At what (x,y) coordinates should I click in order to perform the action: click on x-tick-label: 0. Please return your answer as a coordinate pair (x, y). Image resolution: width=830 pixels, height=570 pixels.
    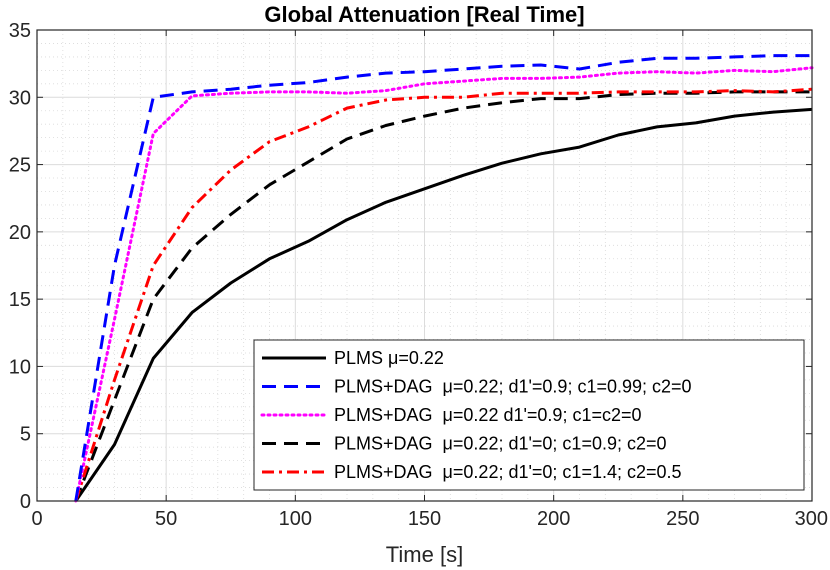
    Looking at the image, I should click on (36, 519).